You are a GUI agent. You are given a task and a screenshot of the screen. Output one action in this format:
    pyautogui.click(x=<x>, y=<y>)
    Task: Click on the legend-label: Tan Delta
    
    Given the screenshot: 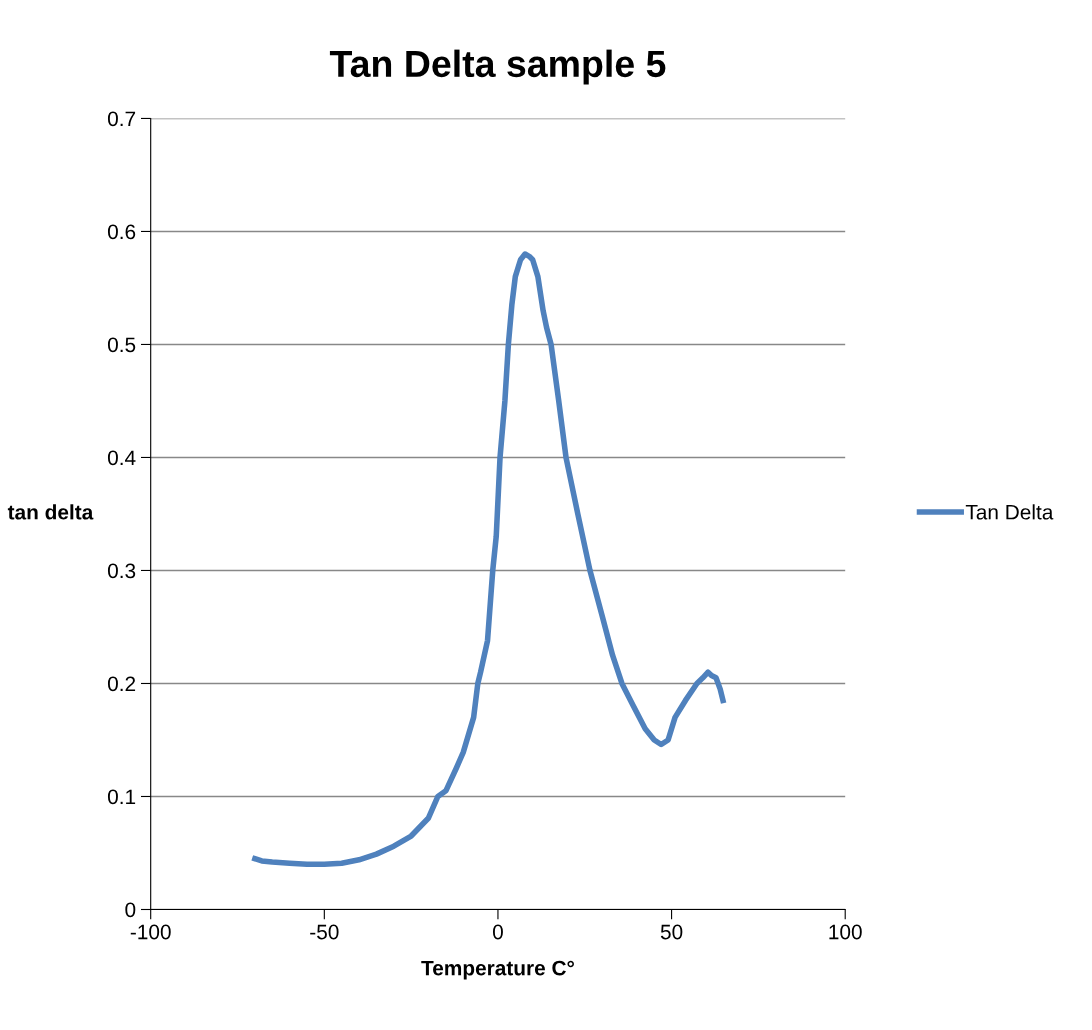 What is the action you would take?
    pyautogui.click(x=1009, y=512)
    